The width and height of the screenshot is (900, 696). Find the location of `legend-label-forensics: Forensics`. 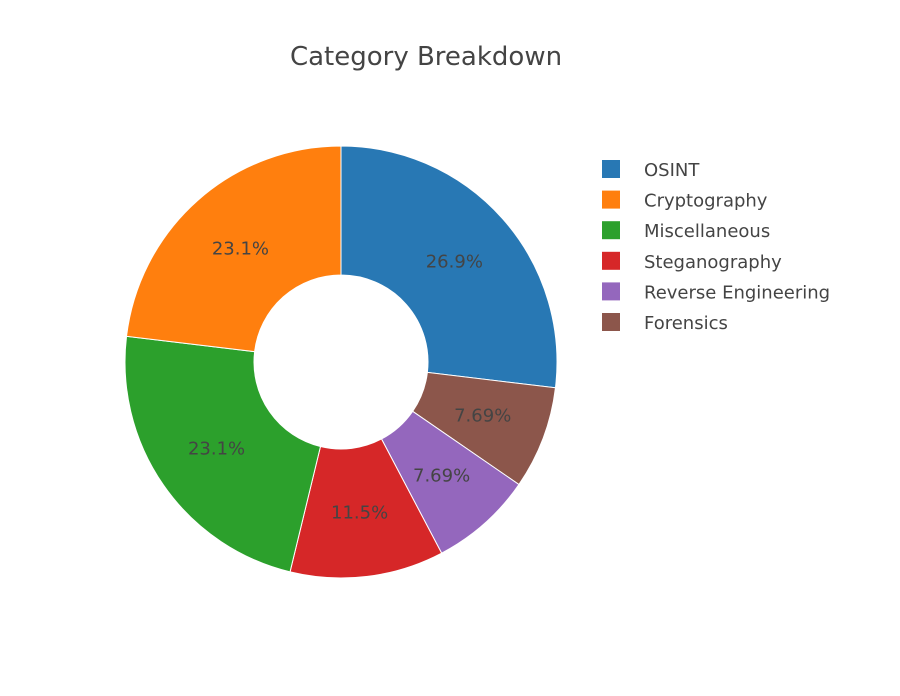

legend-label-forensics: Forensics is located at coordinates (686, 323).